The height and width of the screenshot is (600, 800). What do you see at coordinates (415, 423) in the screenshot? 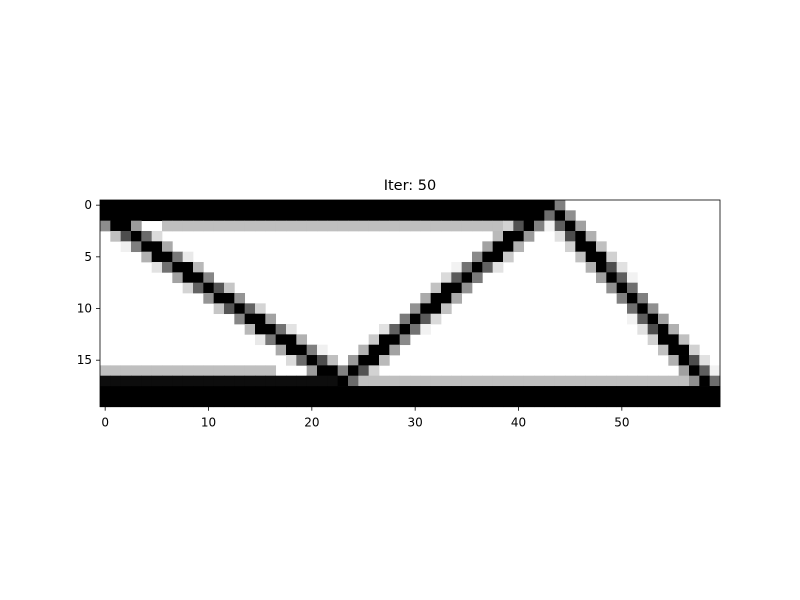
I see `x-tick-label: 30` at bounding box center [415, 423].